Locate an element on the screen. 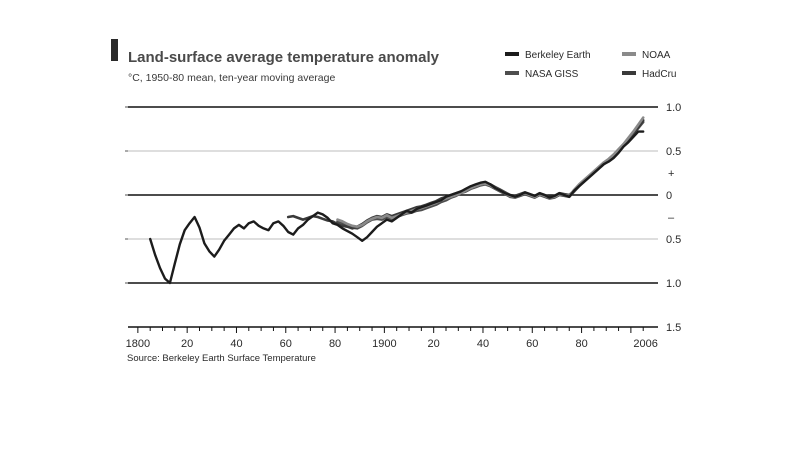  legend-label: HadCru is located at coordinates (659, 74).